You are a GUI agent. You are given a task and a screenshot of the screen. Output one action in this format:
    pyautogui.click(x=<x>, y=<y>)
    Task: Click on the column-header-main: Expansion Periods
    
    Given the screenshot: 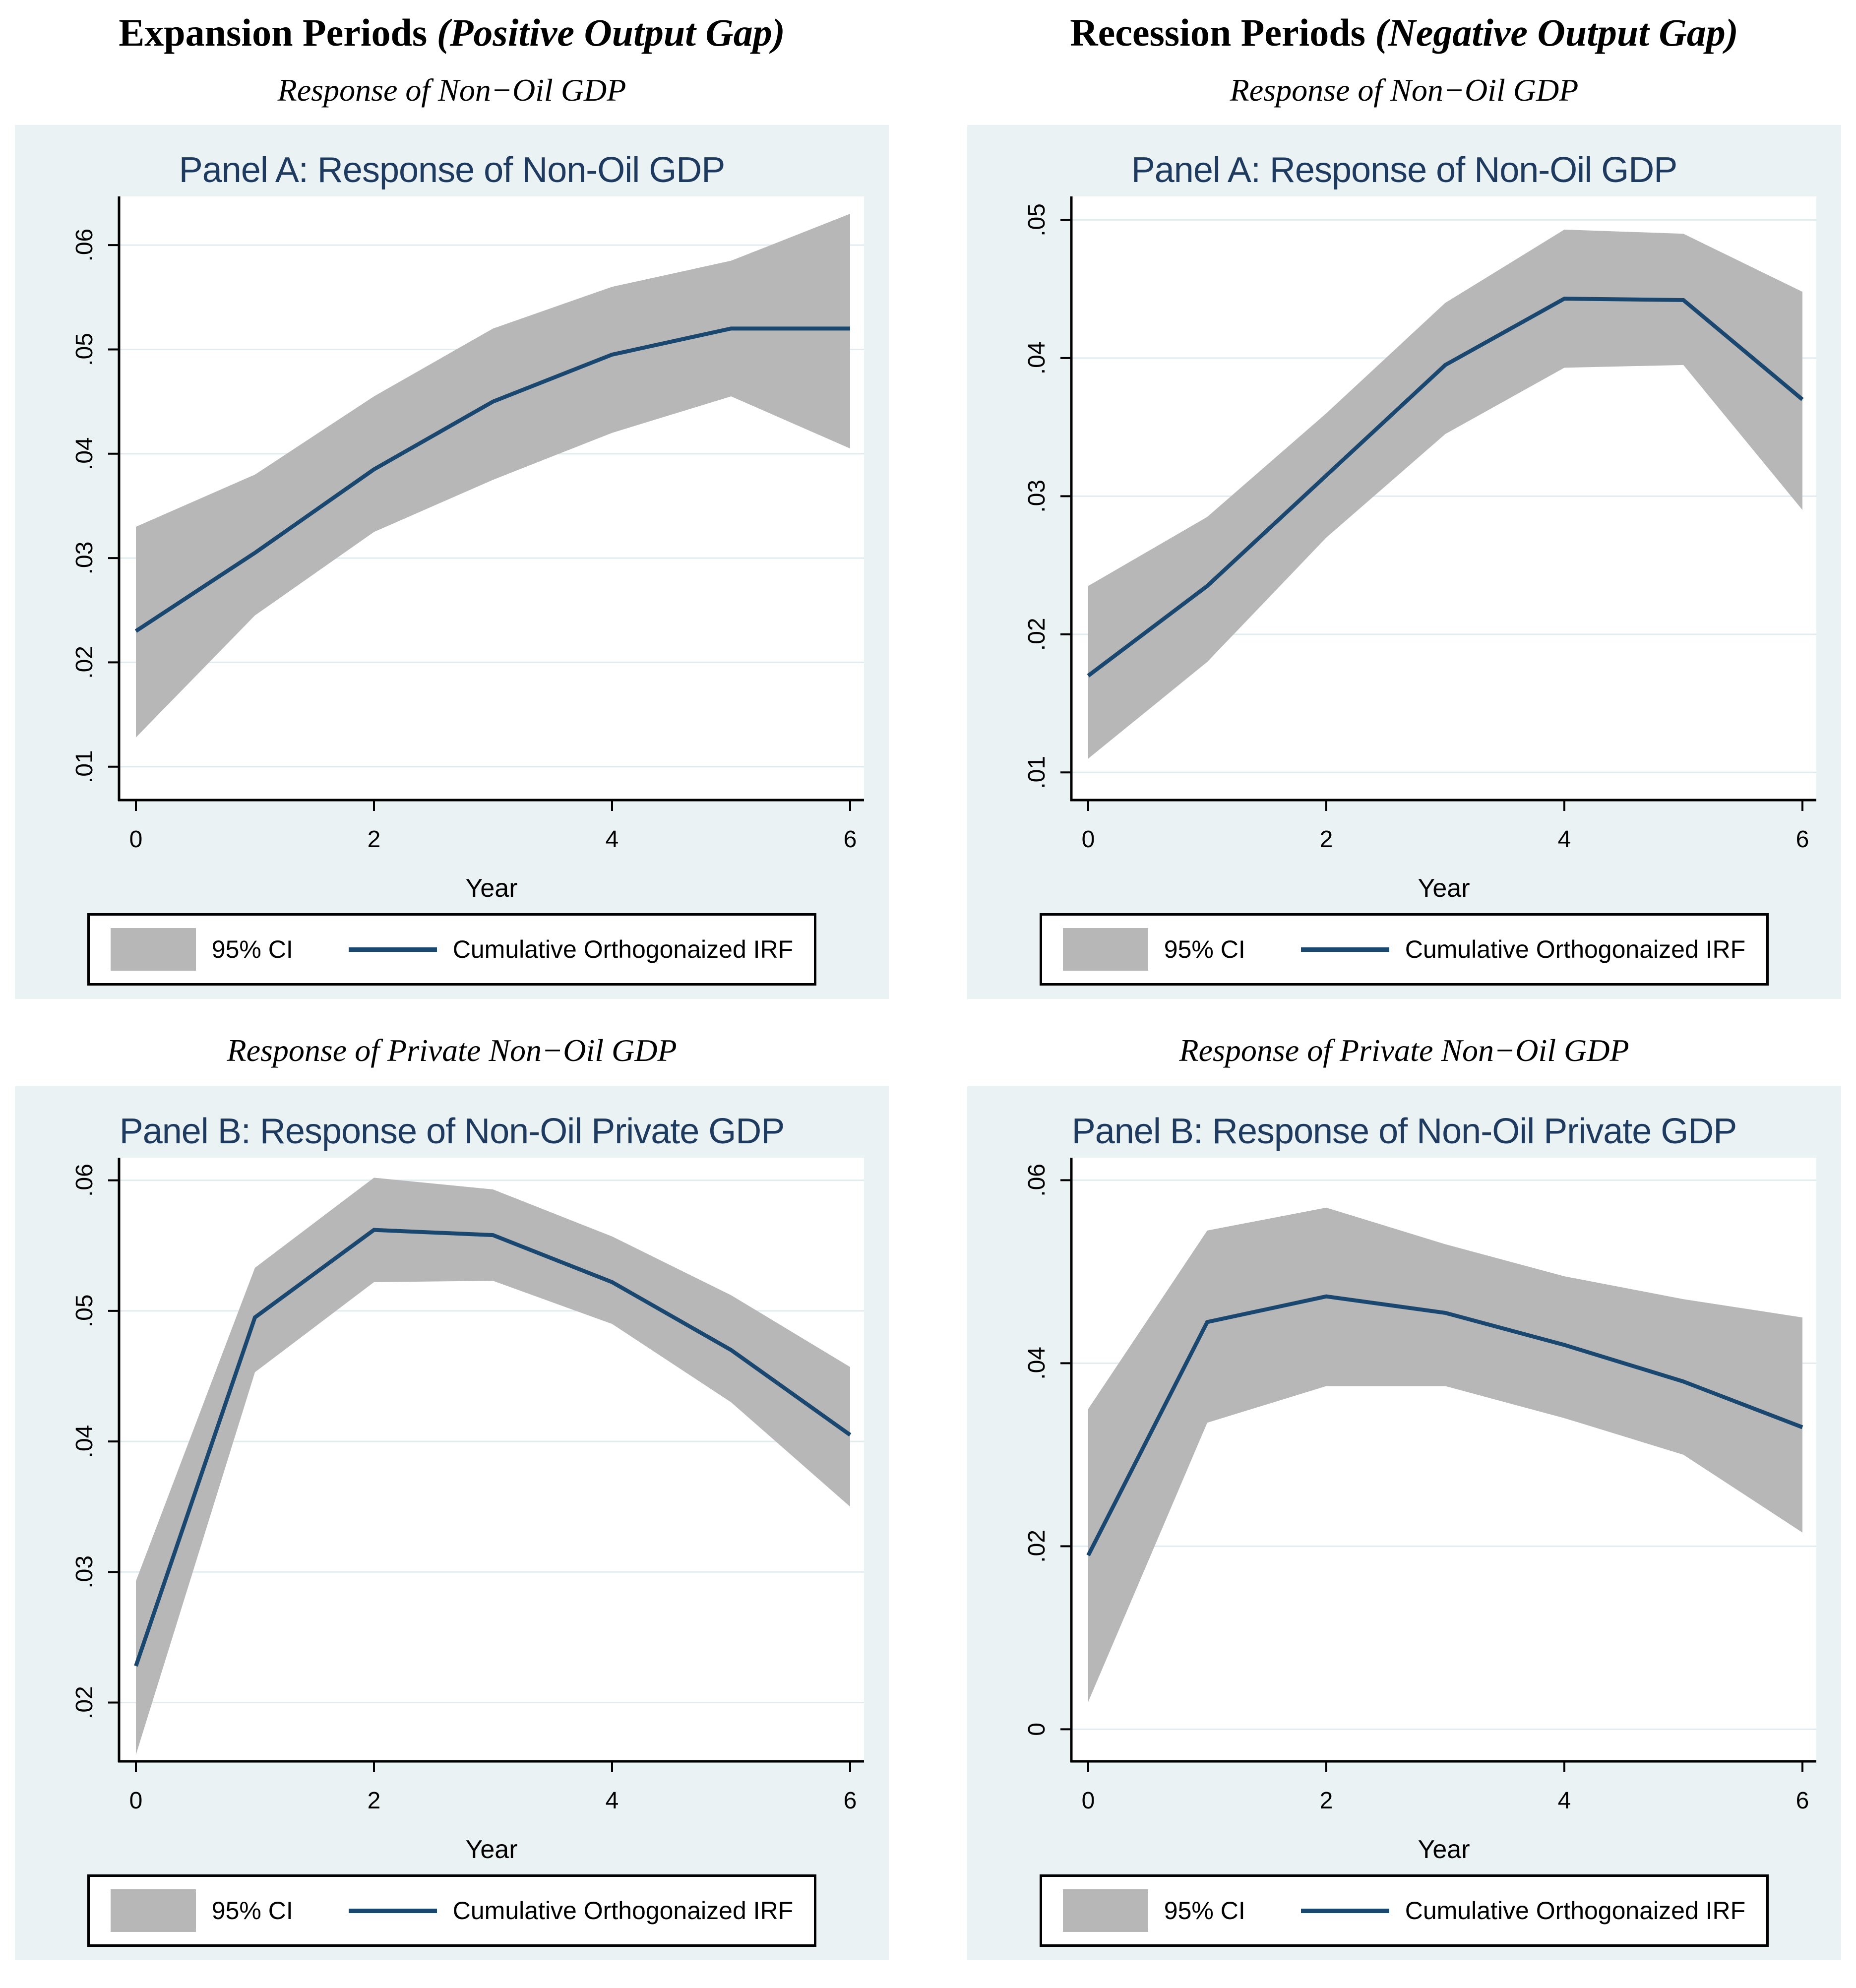 What is the action you would take?
    pyautogui.click(x=273, y=32)
    